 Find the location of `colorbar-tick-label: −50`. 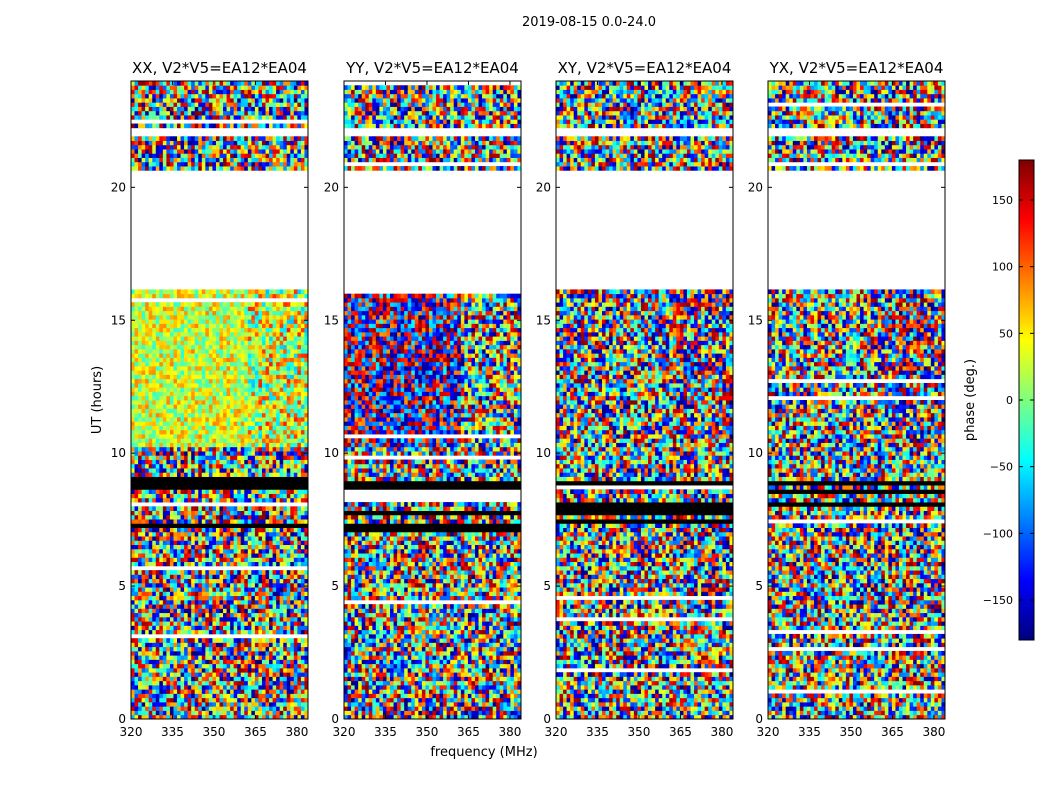

colorbar-tick-label: −50 is located at coordinates (1001, 467).